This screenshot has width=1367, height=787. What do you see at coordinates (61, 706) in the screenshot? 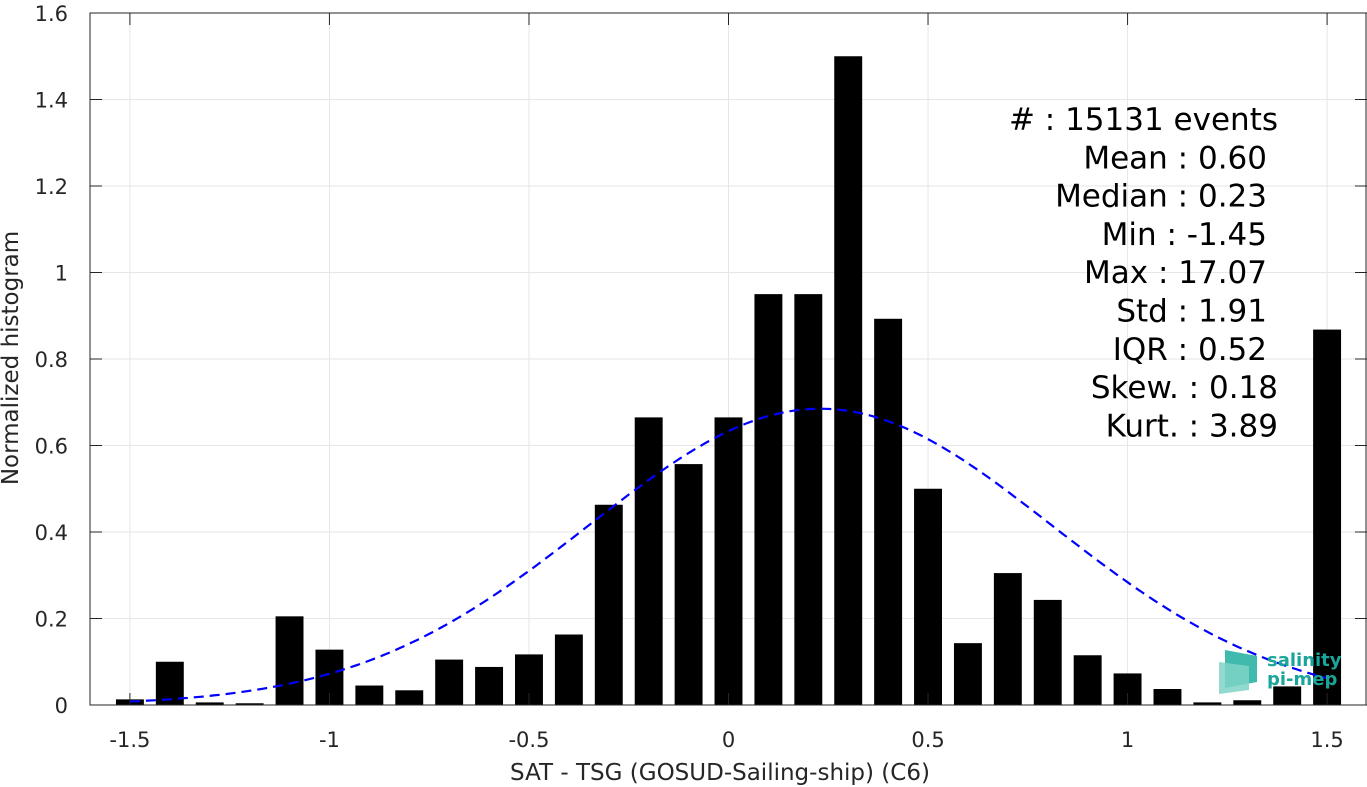
I see `y-tick-label: 0` at bounding box center [61, 706].